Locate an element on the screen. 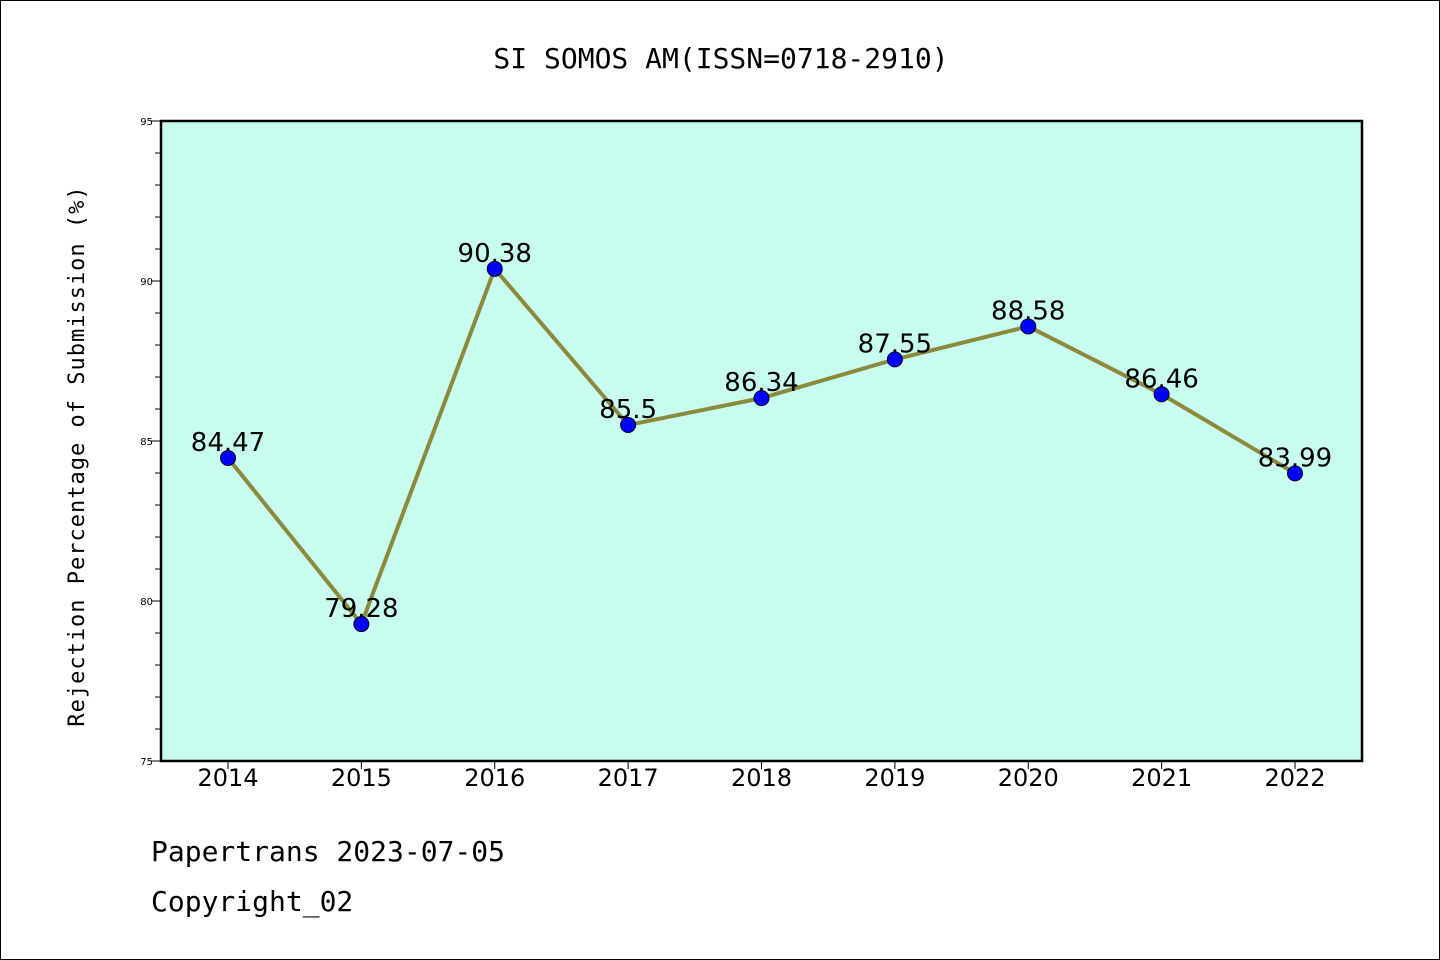 The image size is (1440, 960). y-tick-label: 80 is located at coordinates (146, 602).